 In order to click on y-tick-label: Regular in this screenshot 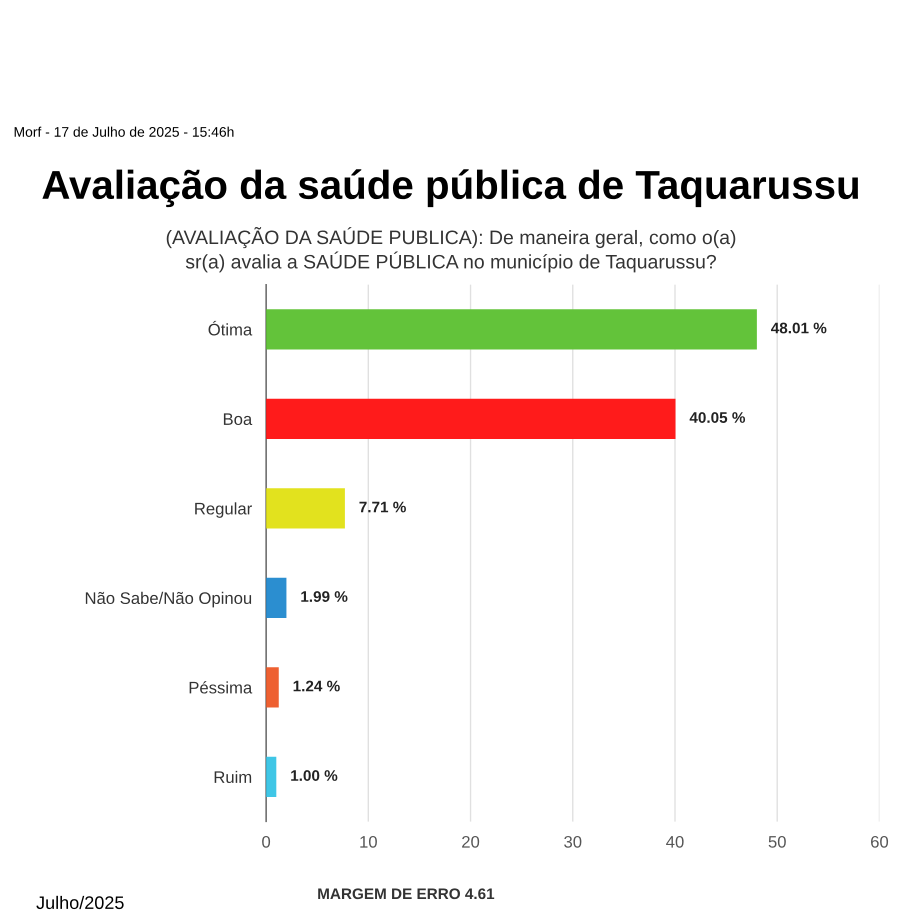, I will do `click(223, 510)`.